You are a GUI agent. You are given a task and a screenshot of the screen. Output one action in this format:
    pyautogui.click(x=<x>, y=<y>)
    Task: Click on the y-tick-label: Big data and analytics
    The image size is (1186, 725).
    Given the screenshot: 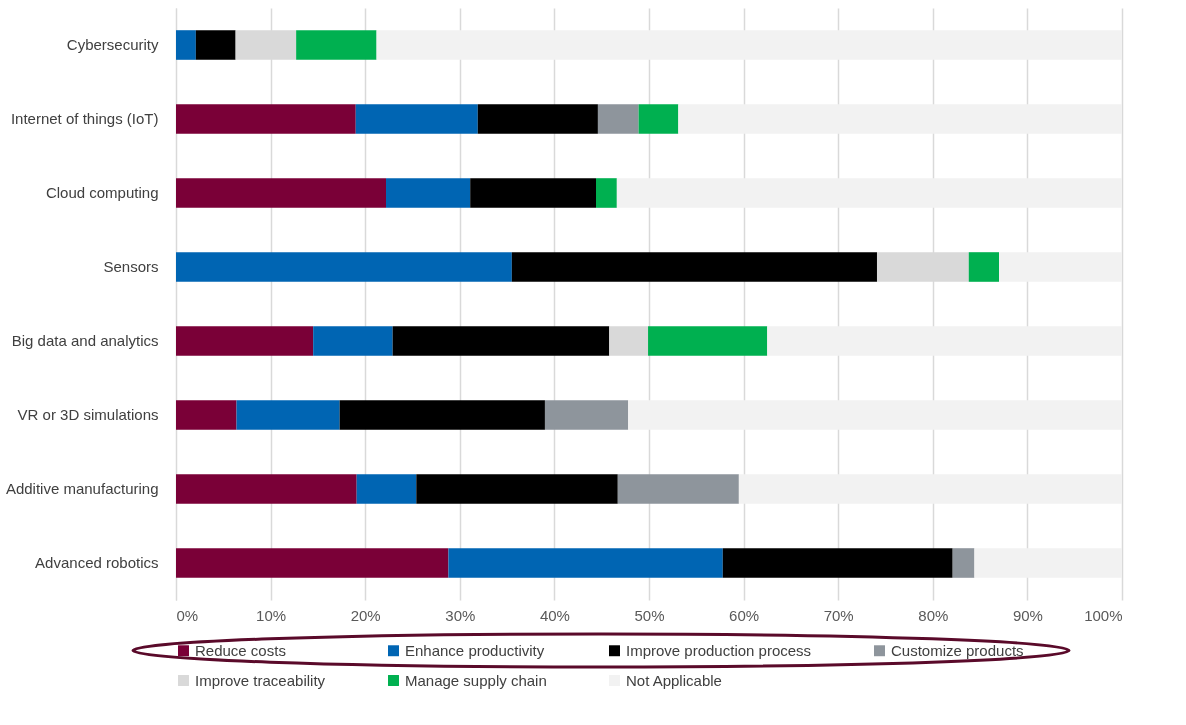 What is the action you would take?
    pyautogui.click(x=85, y=340)
    